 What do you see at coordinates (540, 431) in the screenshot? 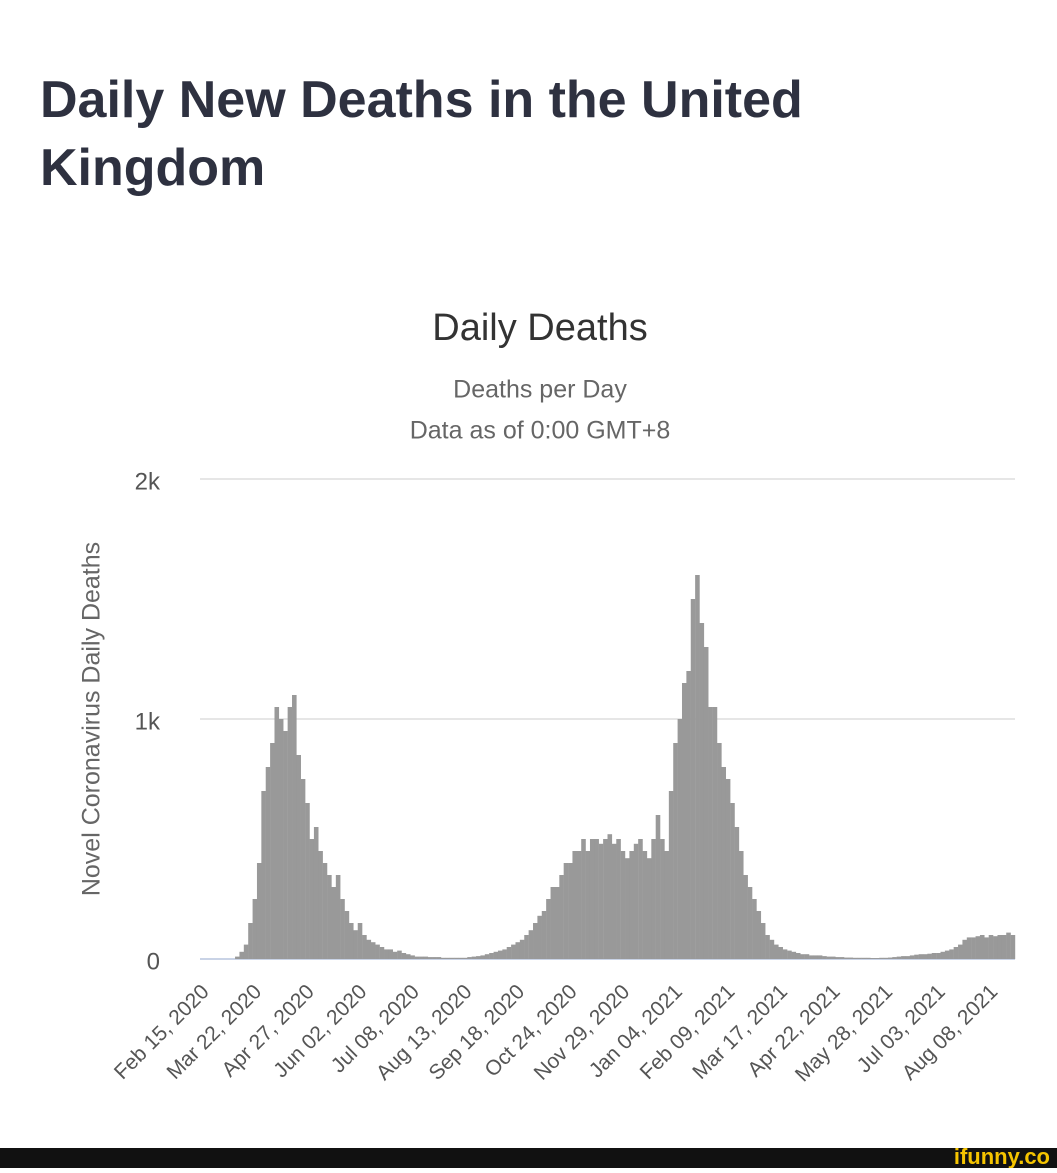
I see `chart-note: Data as of 0:00 GMT+8` at bounding box center [540, 431].